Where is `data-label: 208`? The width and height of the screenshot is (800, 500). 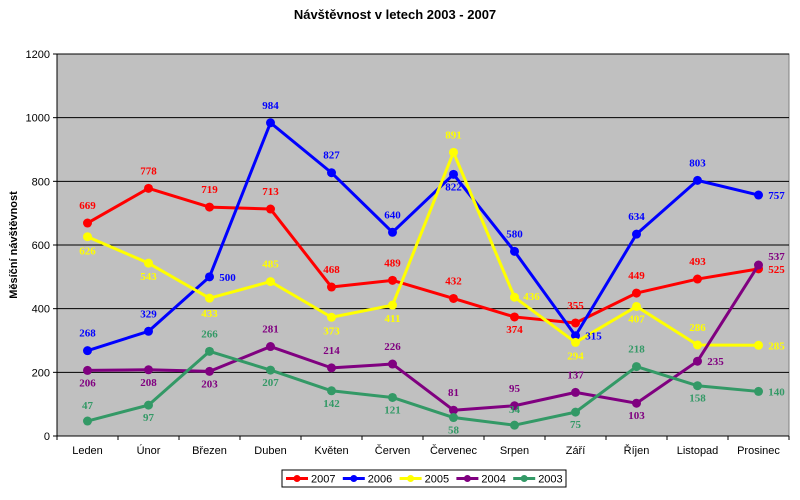
data-label: 208 is located at coordinates (148, 383).